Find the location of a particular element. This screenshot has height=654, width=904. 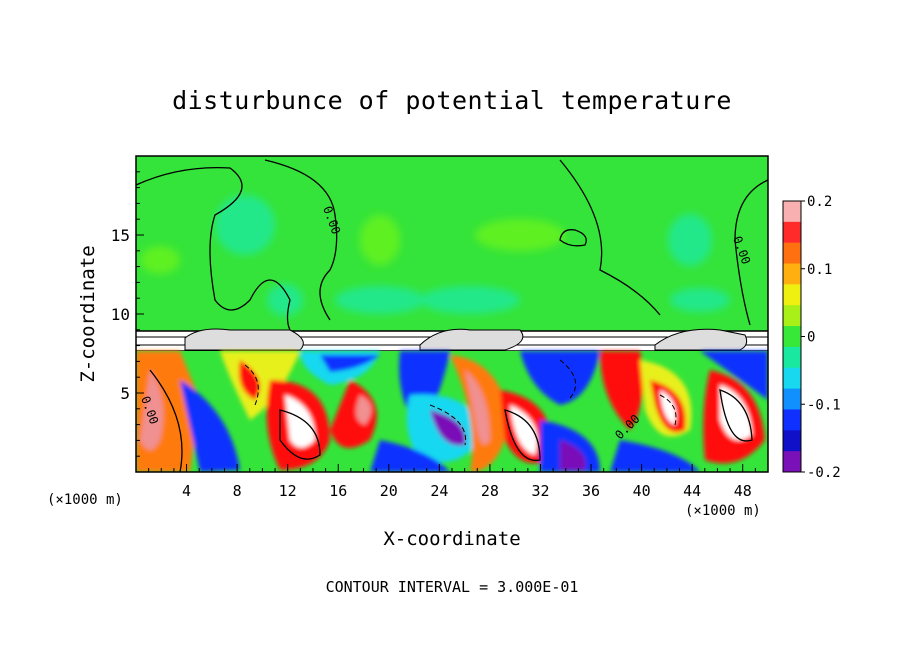

x-tick-label: 40 is located at coordinates (642, 491).